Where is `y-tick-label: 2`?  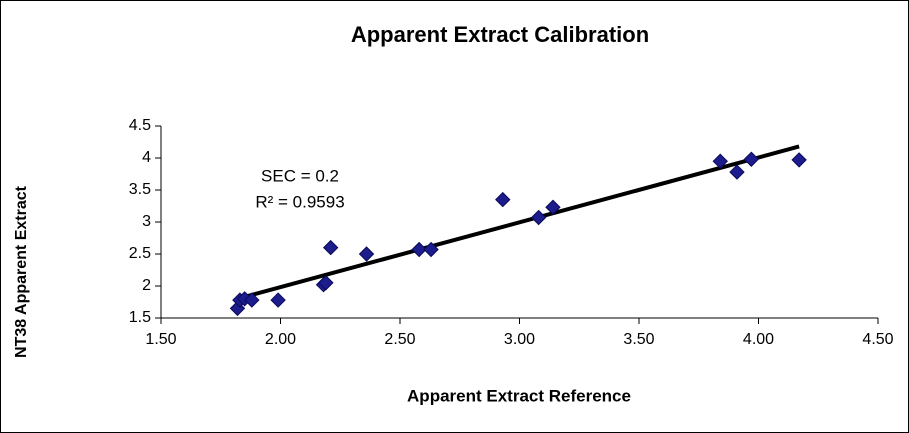 y-tick-label: 2 is located at coordinates (146, 285).